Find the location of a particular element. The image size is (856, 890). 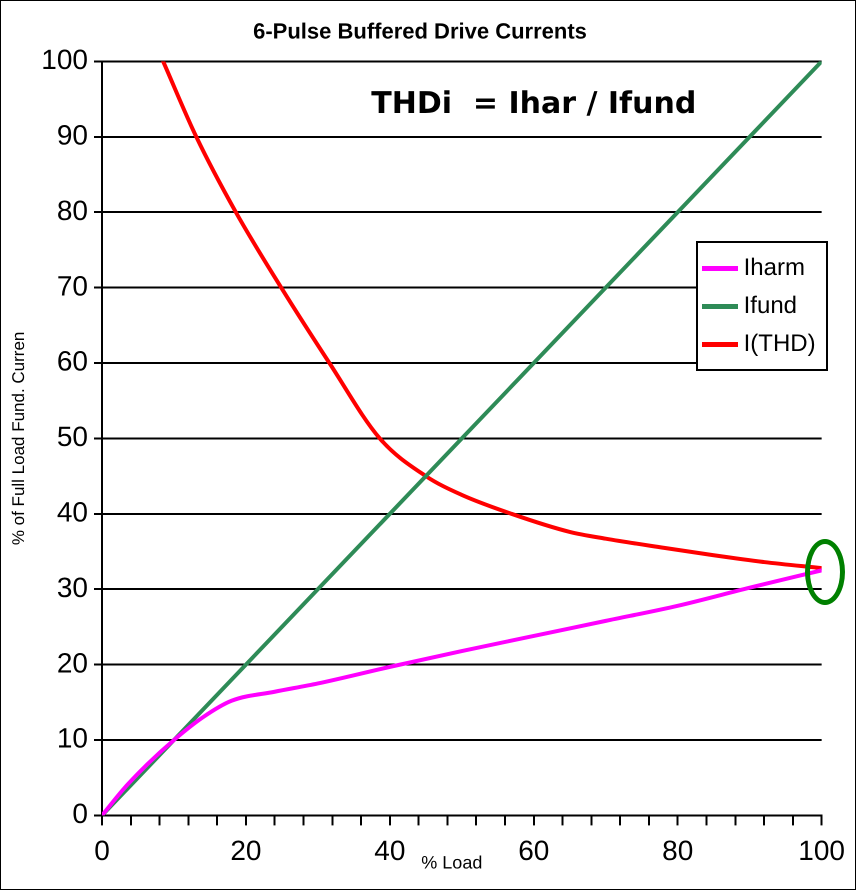

y-tick-label: 50 is located at coordinates (72, 436).